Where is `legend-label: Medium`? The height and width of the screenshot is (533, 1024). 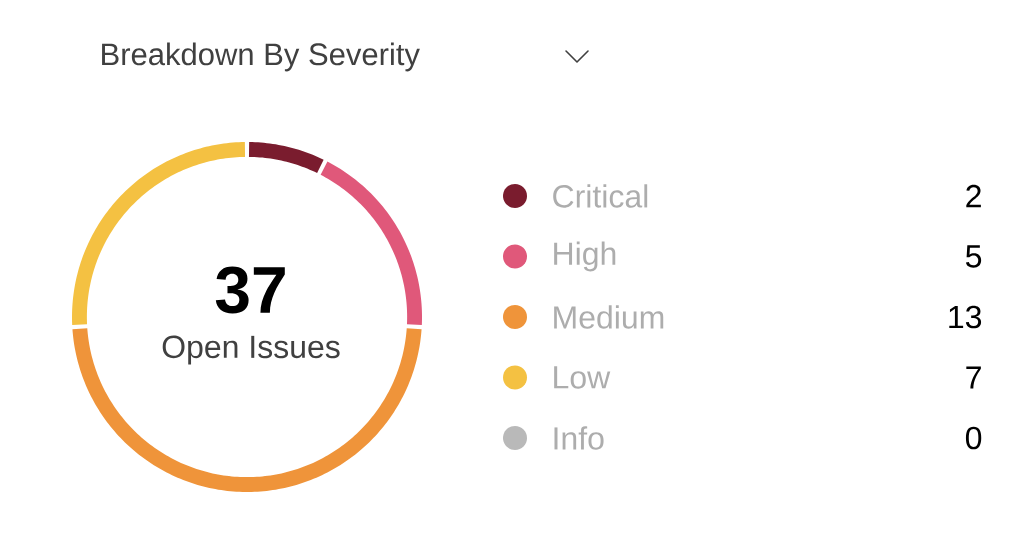 legend-label: Medium is located at coordinates (609, 317).